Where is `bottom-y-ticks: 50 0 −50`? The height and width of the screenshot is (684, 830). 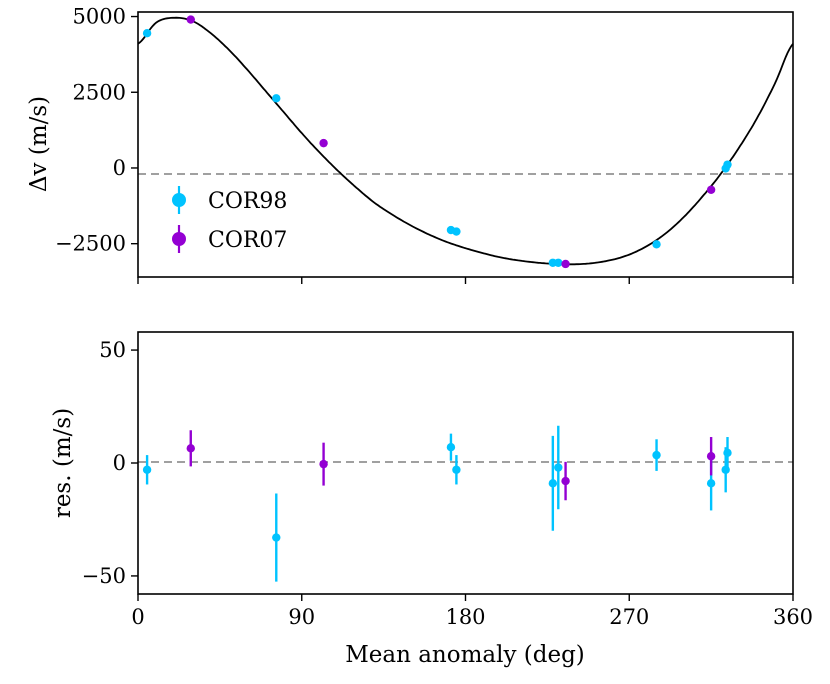
bottom-y-ticks: 50 0 −50 is located at coordinates (110, 463).